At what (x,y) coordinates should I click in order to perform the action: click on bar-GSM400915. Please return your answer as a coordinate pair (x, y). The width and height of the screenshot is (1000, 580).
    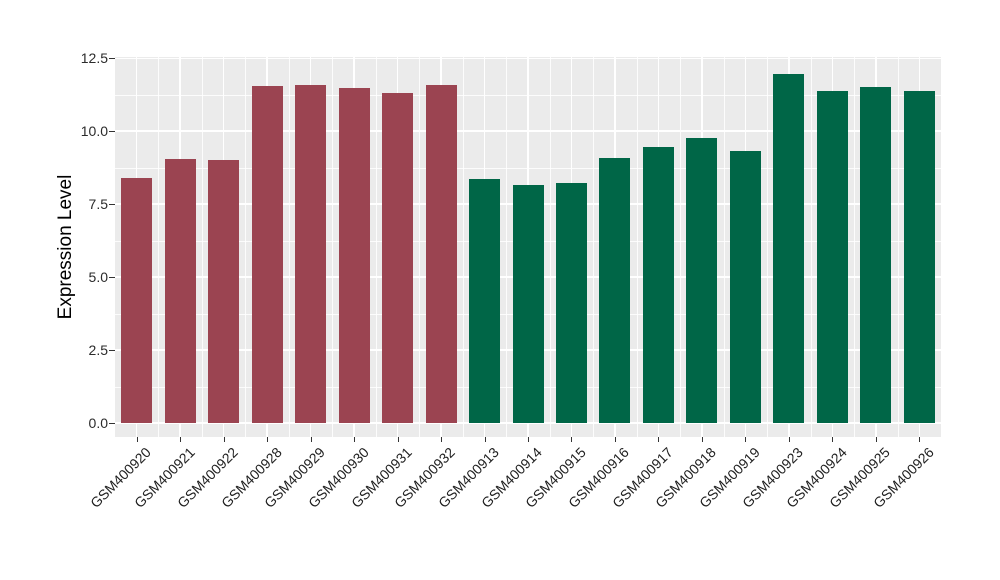
    Looking at the image, I should click on (571, 303).